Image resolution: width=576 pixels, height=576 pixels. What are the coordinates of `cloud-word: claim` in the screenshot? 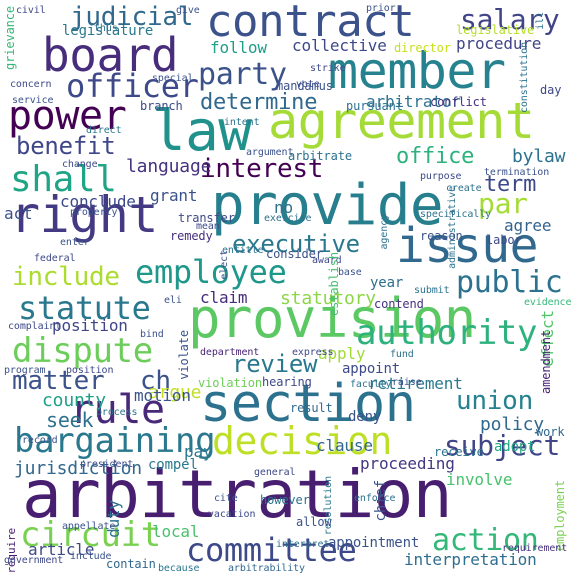 It's located at (224, 297).